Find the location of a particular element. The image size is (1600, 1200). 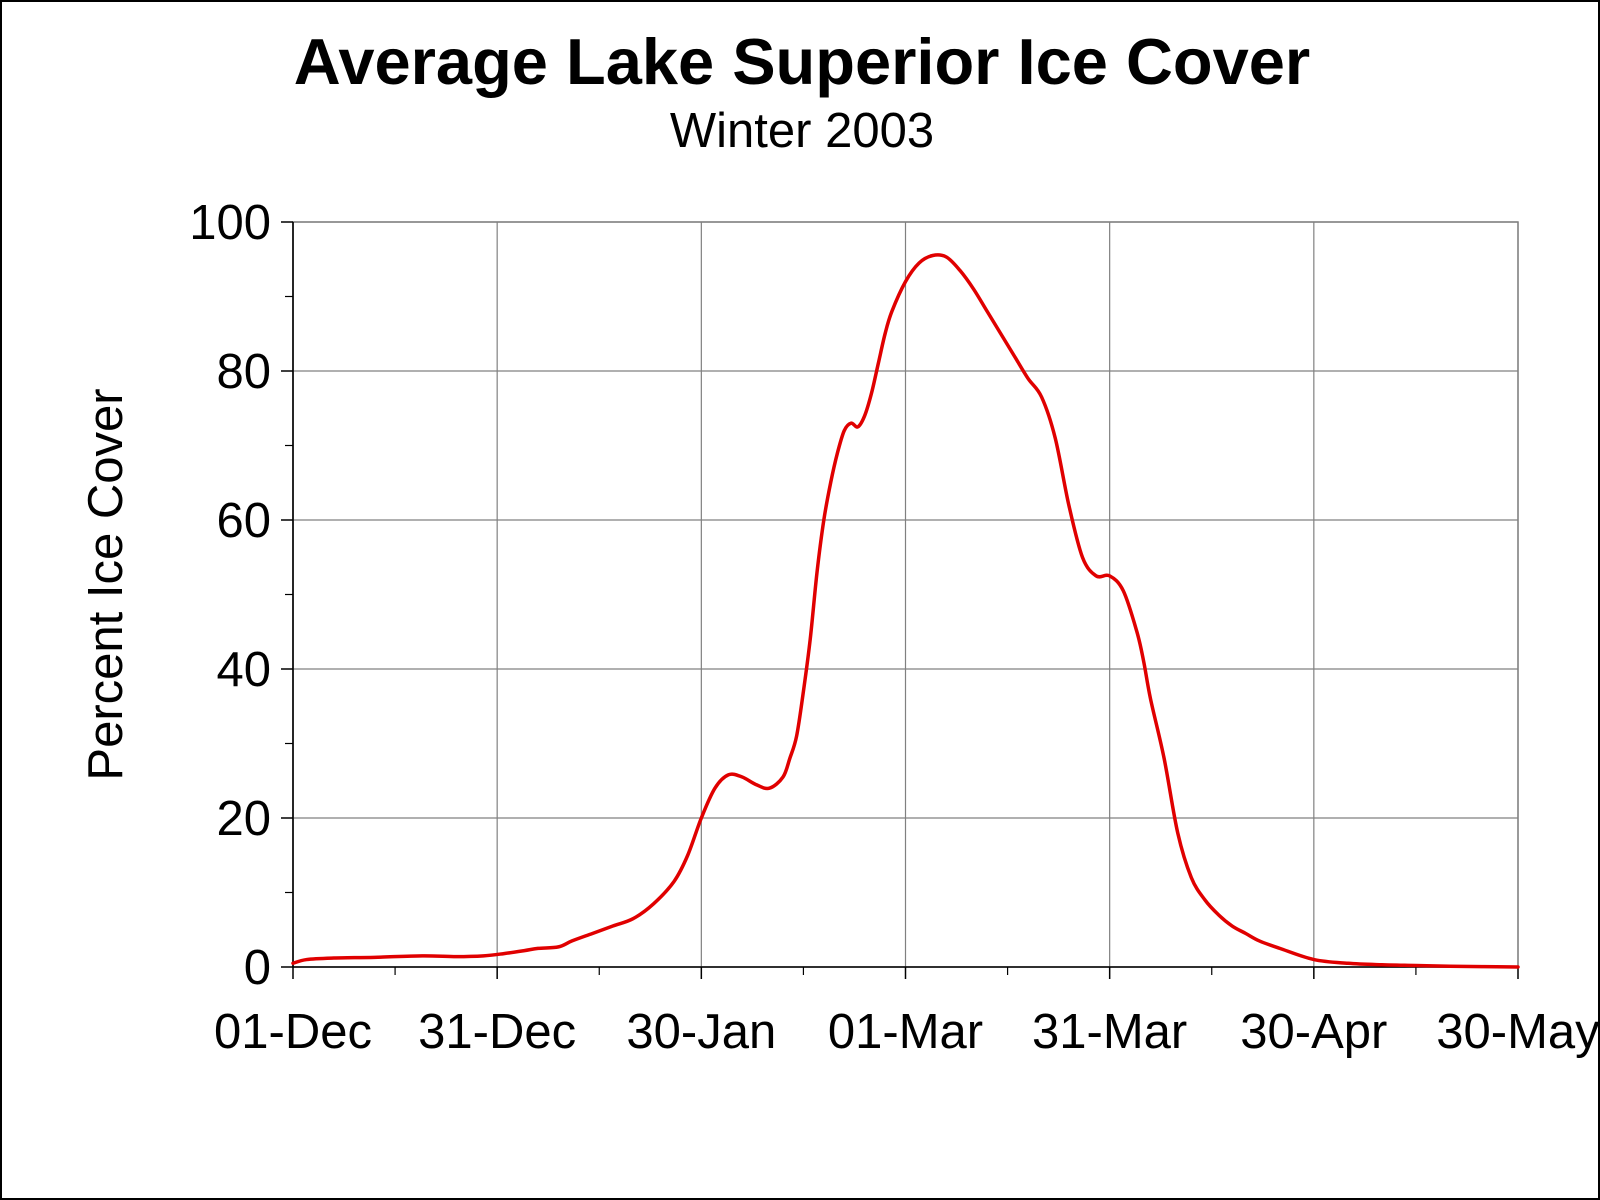

y-tick-labels: 0 20 40 60 80 100 is located at coordinates (230, 595).